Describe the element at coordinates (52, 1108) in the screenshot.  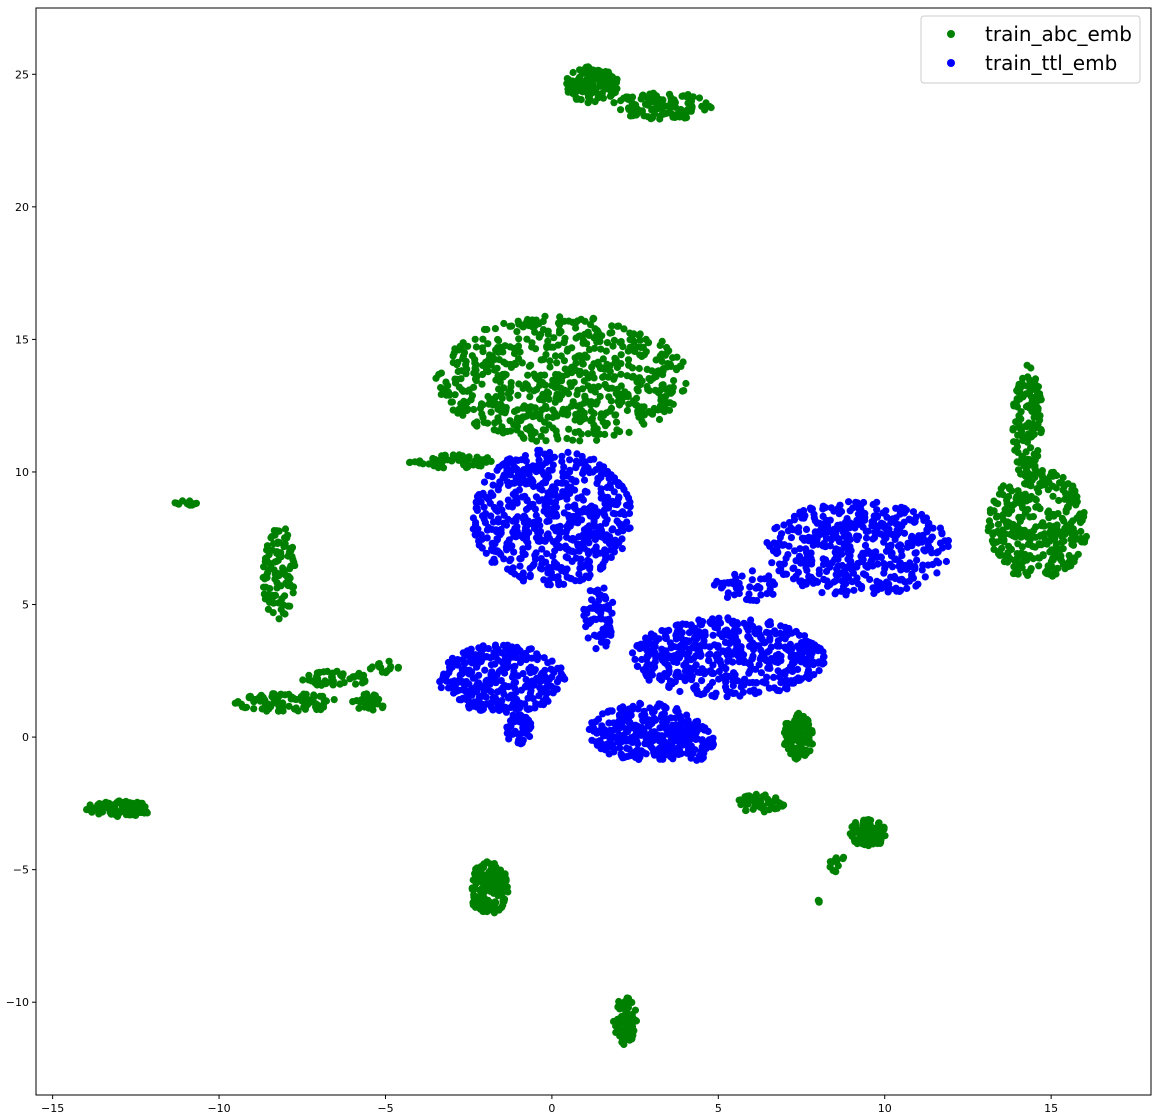
I see `x-tick-label: −15` at that location.